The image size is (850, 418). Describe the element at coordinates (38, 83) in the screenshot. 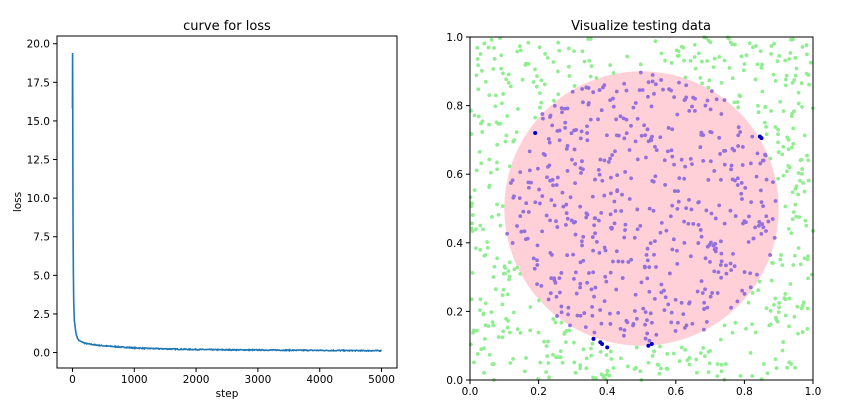

I see `loss-y-tick-label: 17.5` at that location.